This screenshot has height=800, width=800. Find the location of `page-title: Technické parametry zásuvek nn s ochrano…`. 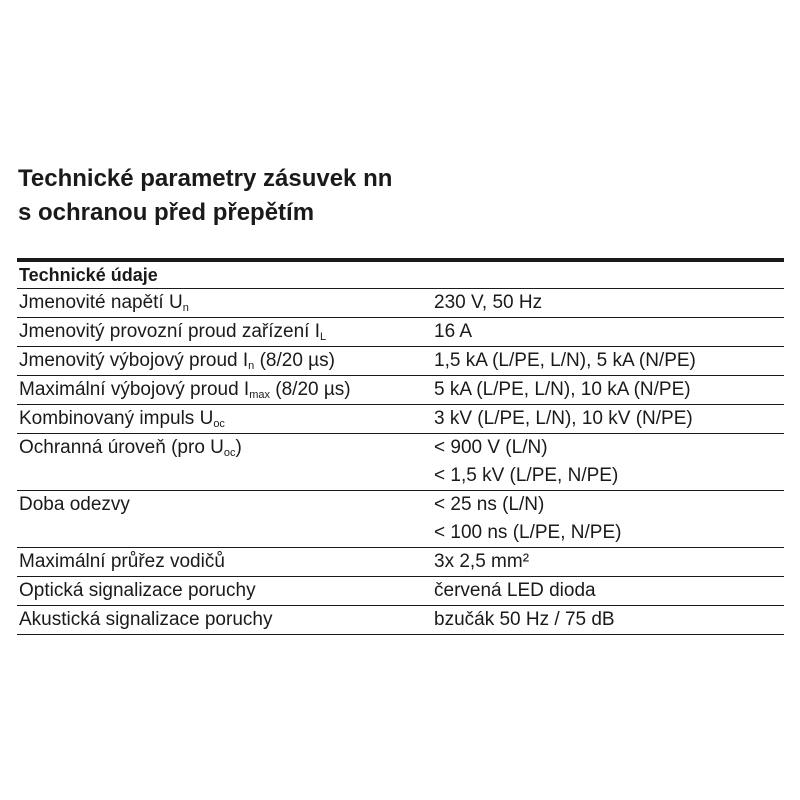

page-title: Technické parametry zásuvek nn s ochrano… is located at coordinates (398, 196).